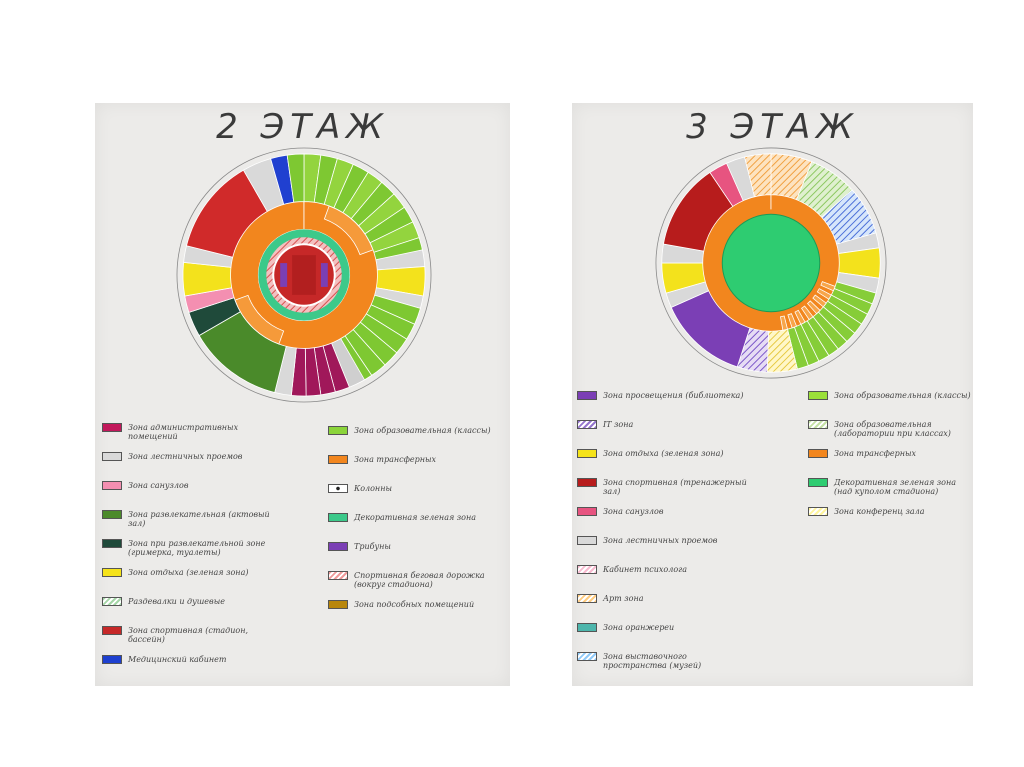 This screenshot has width=1024, height=767. I want to click on legend-item: Зона просвещения (библиотека), so click(660, 395).